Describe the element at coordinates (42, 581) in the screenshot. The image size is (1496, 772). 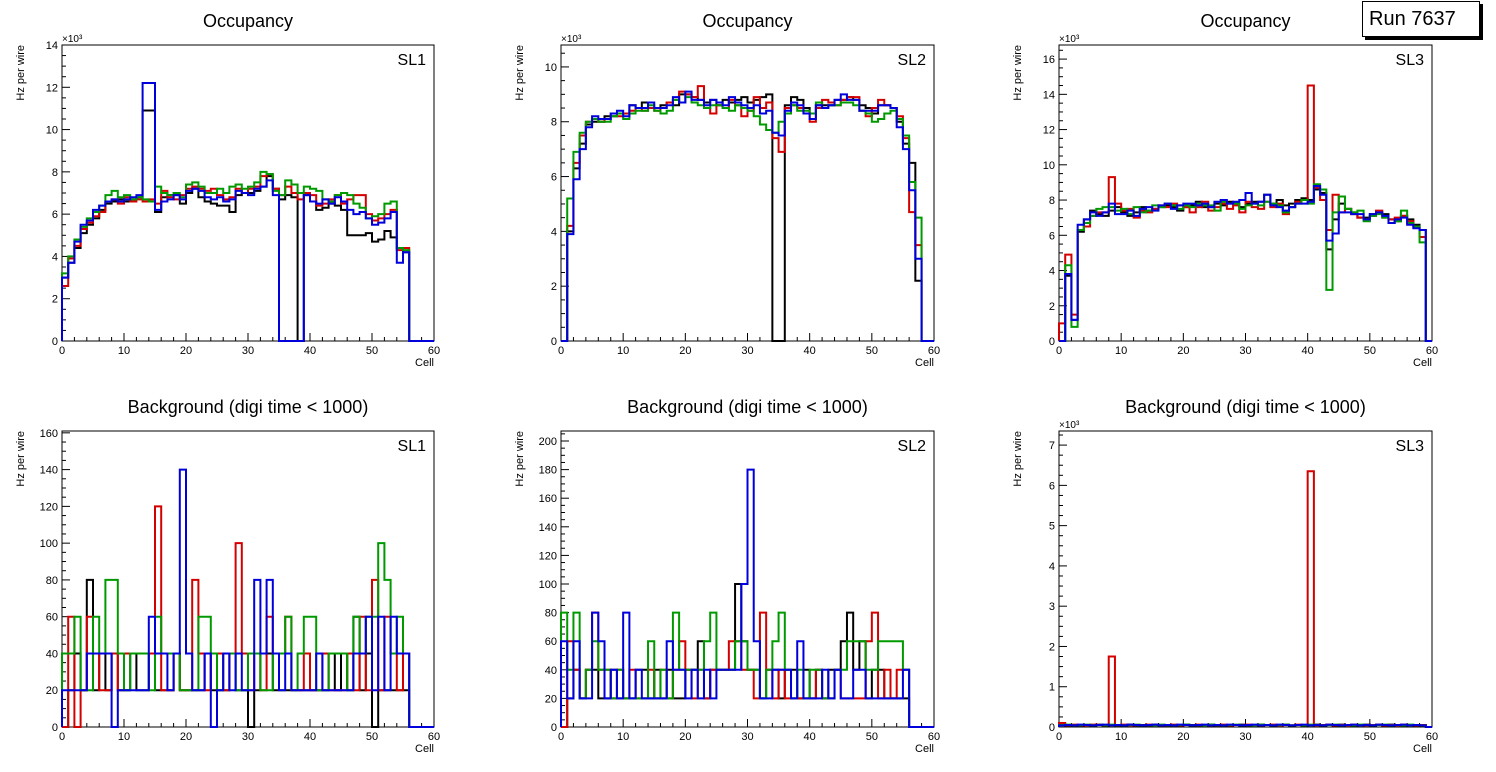
I see `y-axis: 0 20 40 60 80 100 120 140 160 Hz per wire` at that location.